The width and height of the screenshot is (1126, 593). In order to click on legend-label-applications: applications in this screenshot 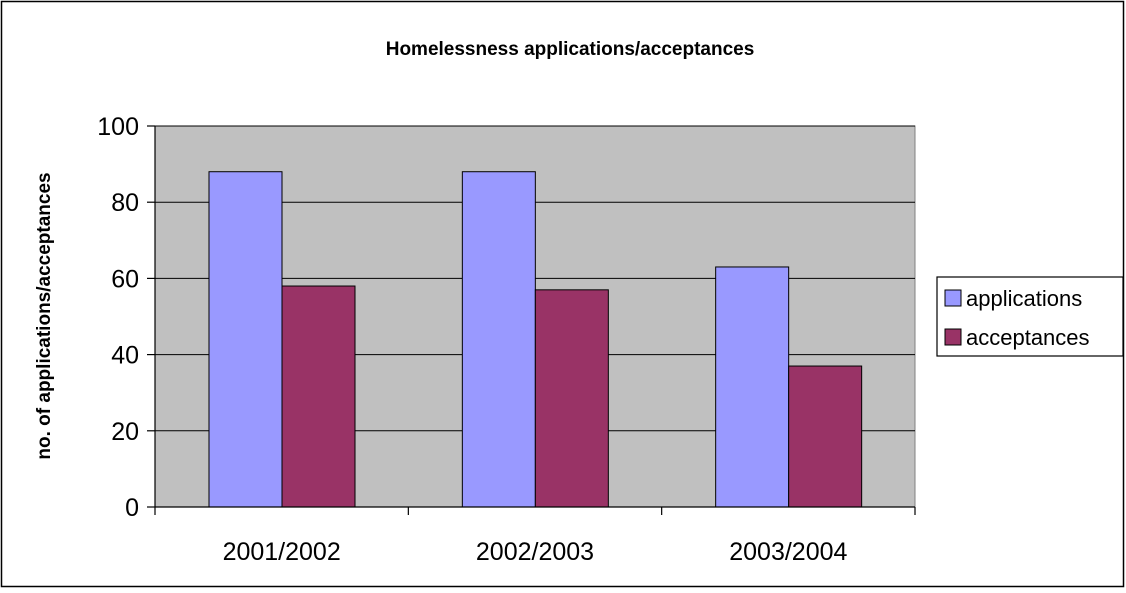, I will do `click(1024, 298)`.